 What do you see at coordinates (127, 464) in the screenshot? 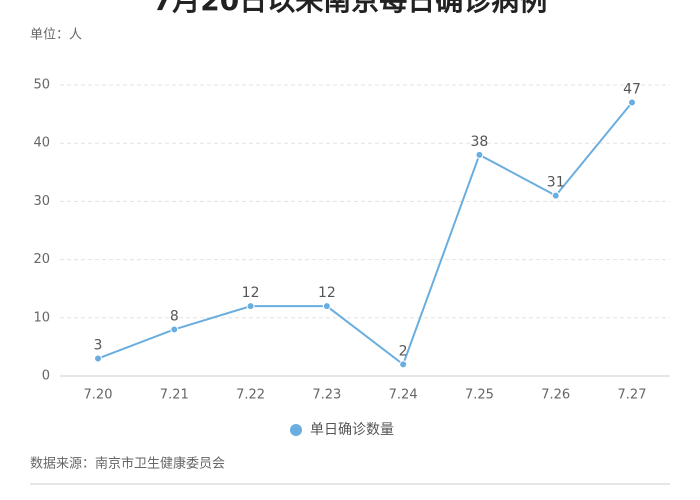
I see `source-note: 数据来源：南京市卫生健康委员会` at bounding box center [127, 464].